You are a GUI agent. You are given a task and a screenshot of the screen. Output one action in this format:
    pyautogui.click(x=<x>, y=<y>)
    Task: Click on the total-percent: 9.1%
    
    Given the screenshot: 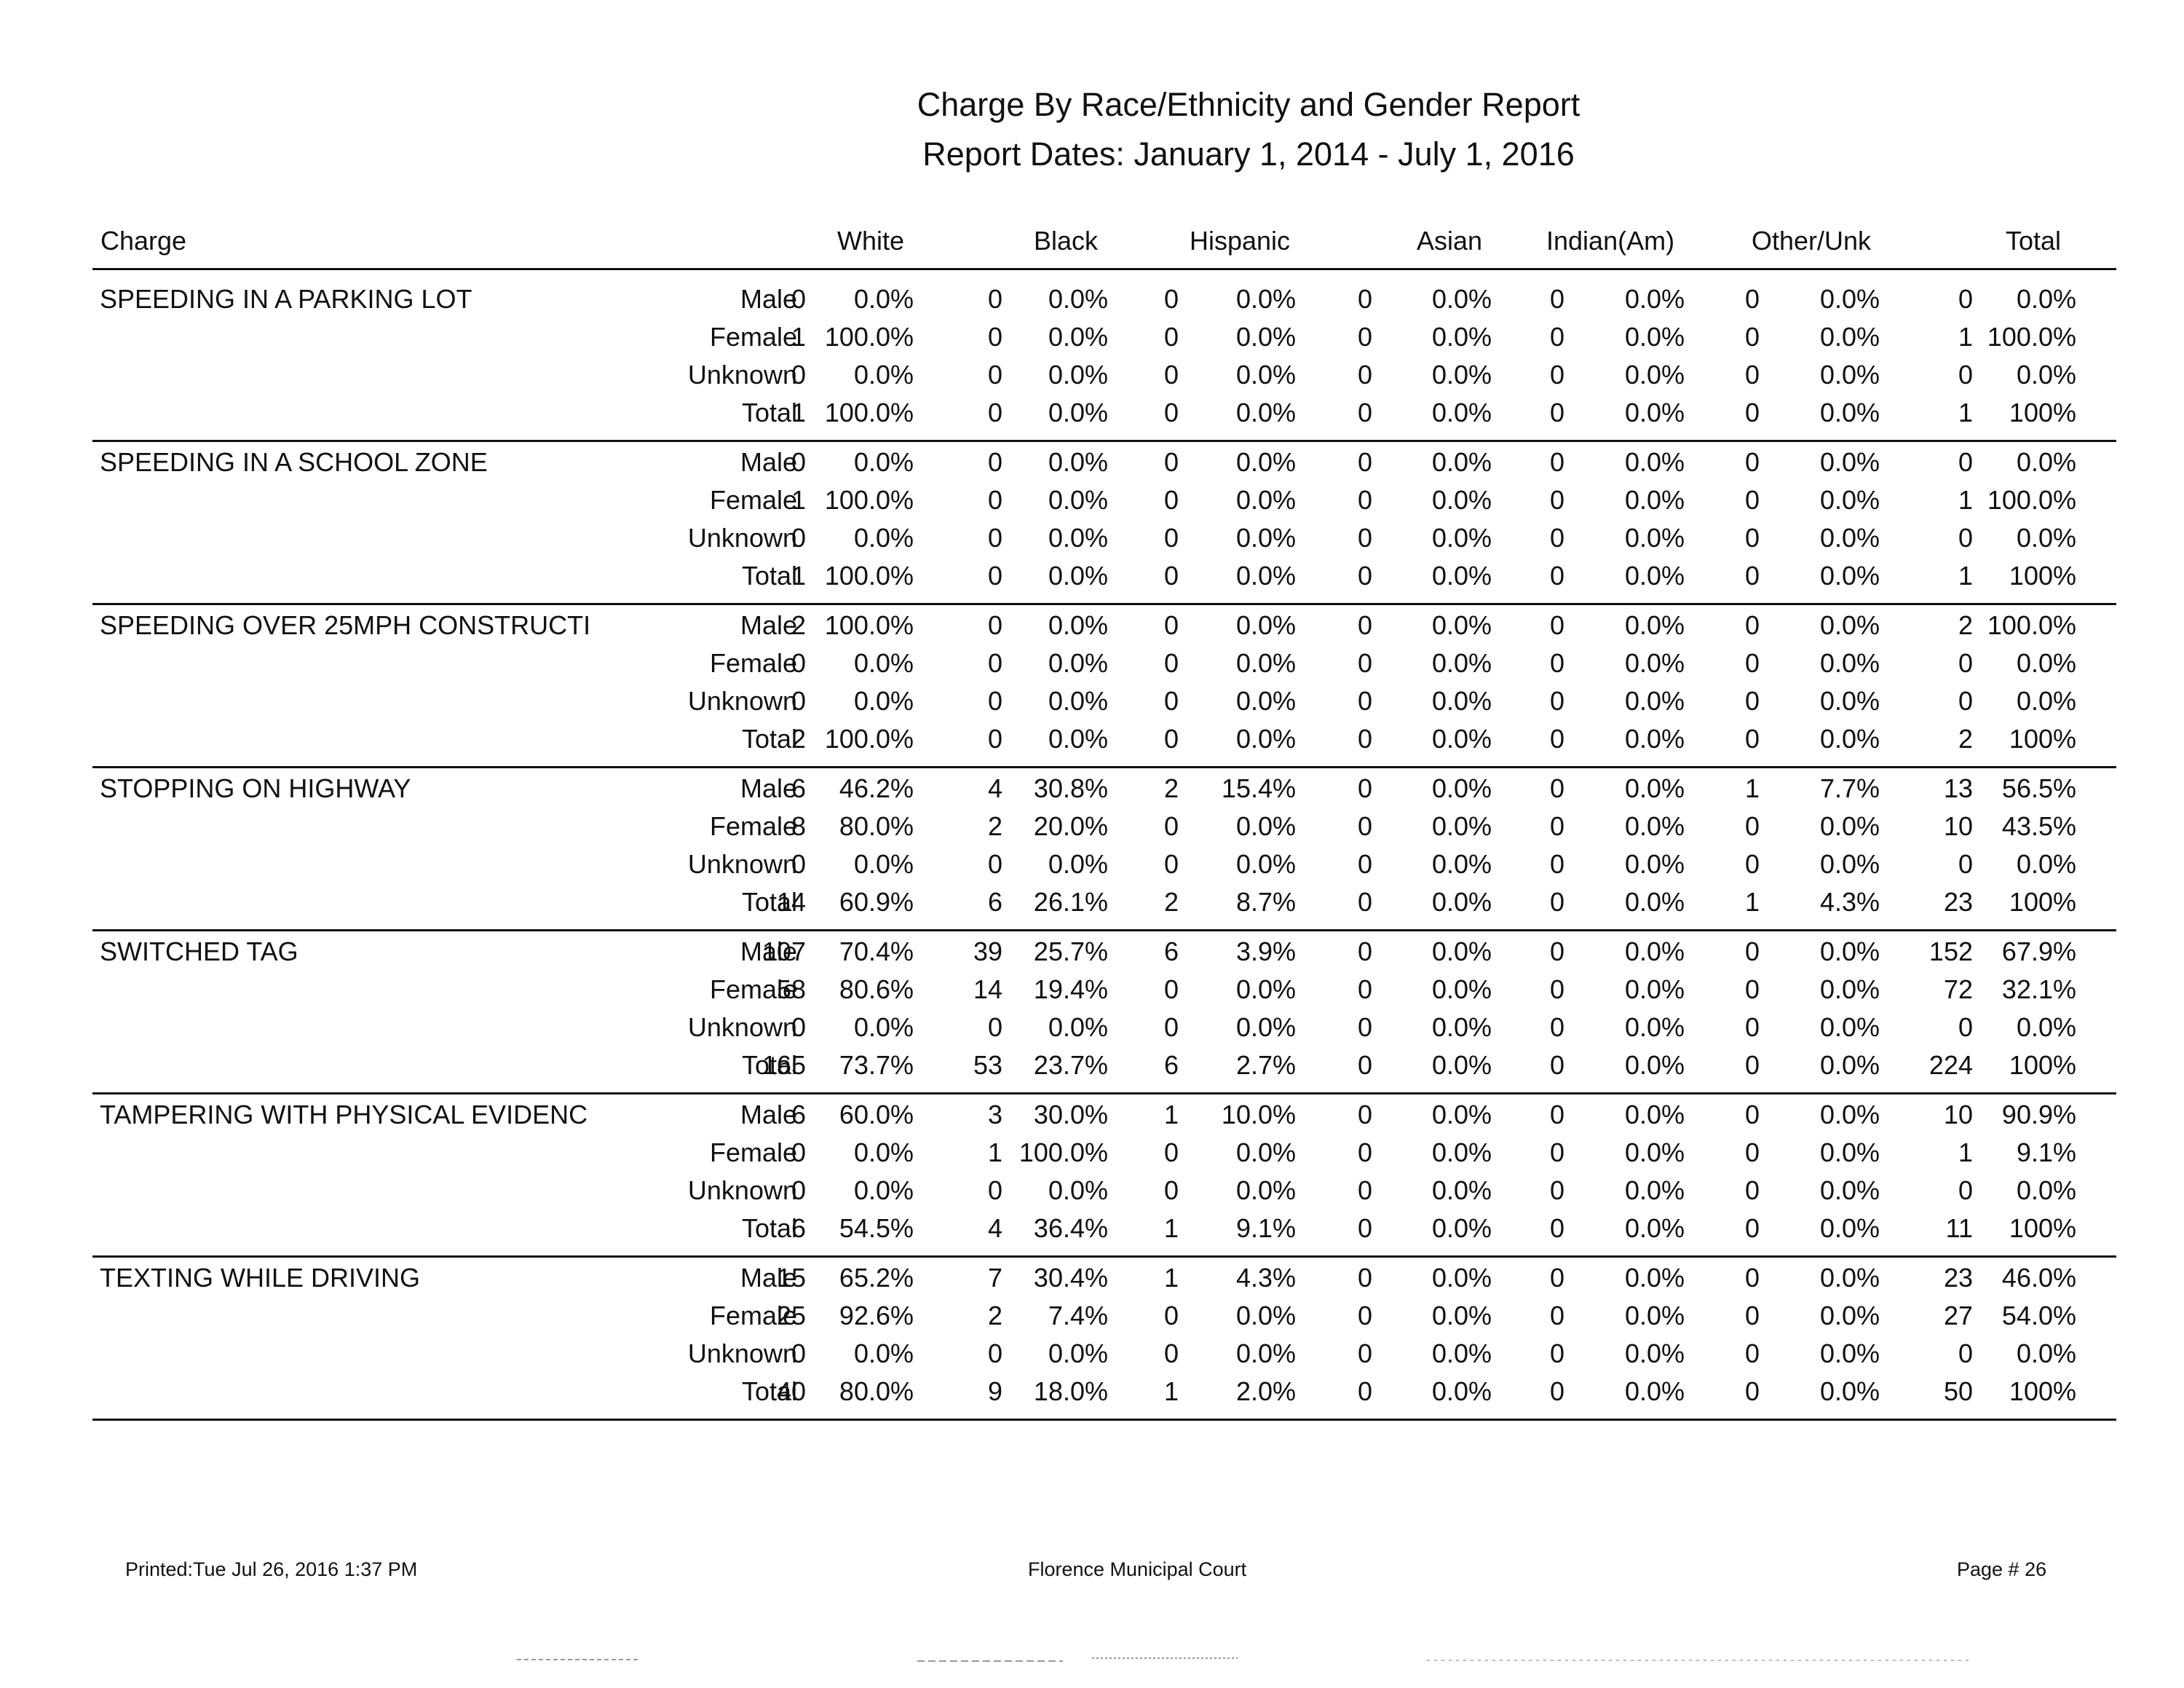 What is the action you would take?
    pyautogui.click(x=2046, y=1152)
    